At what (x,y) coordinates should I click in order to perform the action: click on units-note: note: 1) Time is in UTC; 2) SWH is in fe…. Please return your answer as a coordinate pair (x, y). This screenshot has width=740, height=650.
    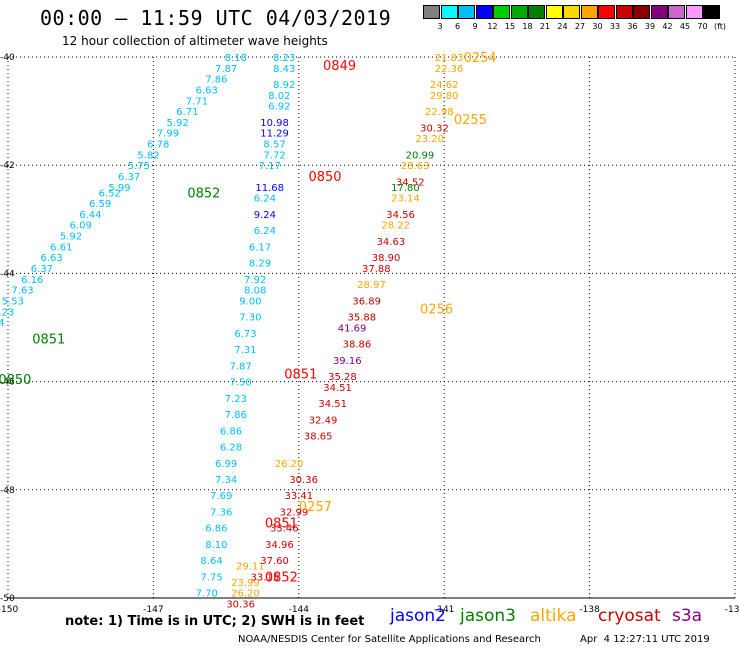
    Looking at the image, I should click on (215, 621).